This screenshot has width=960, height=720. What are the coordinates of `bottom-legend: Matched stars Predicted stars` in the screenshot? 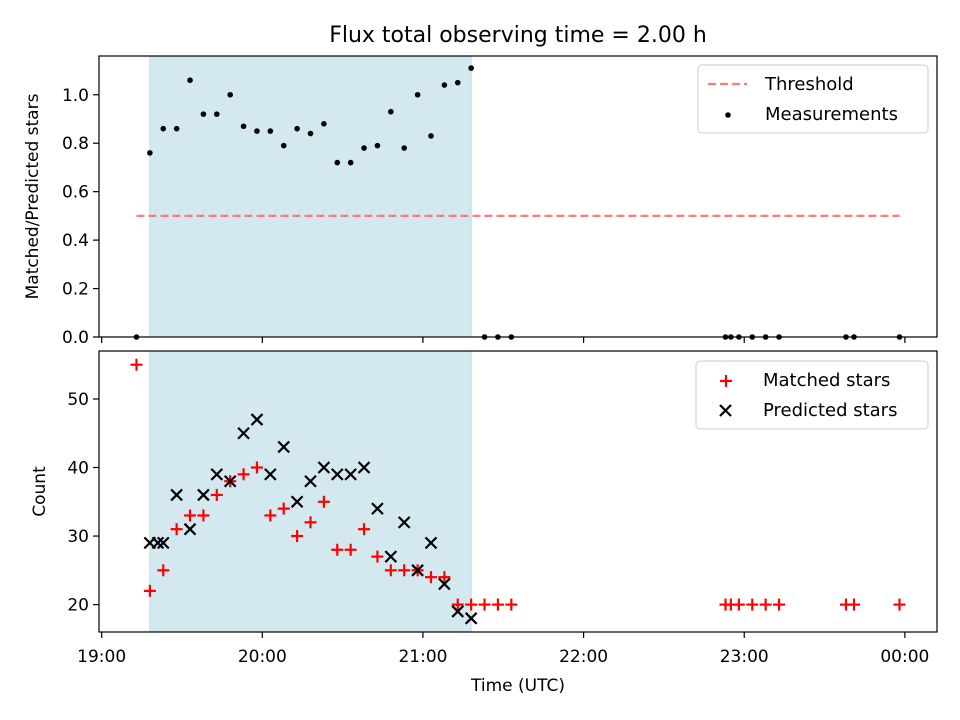 It's located at (812, 395).